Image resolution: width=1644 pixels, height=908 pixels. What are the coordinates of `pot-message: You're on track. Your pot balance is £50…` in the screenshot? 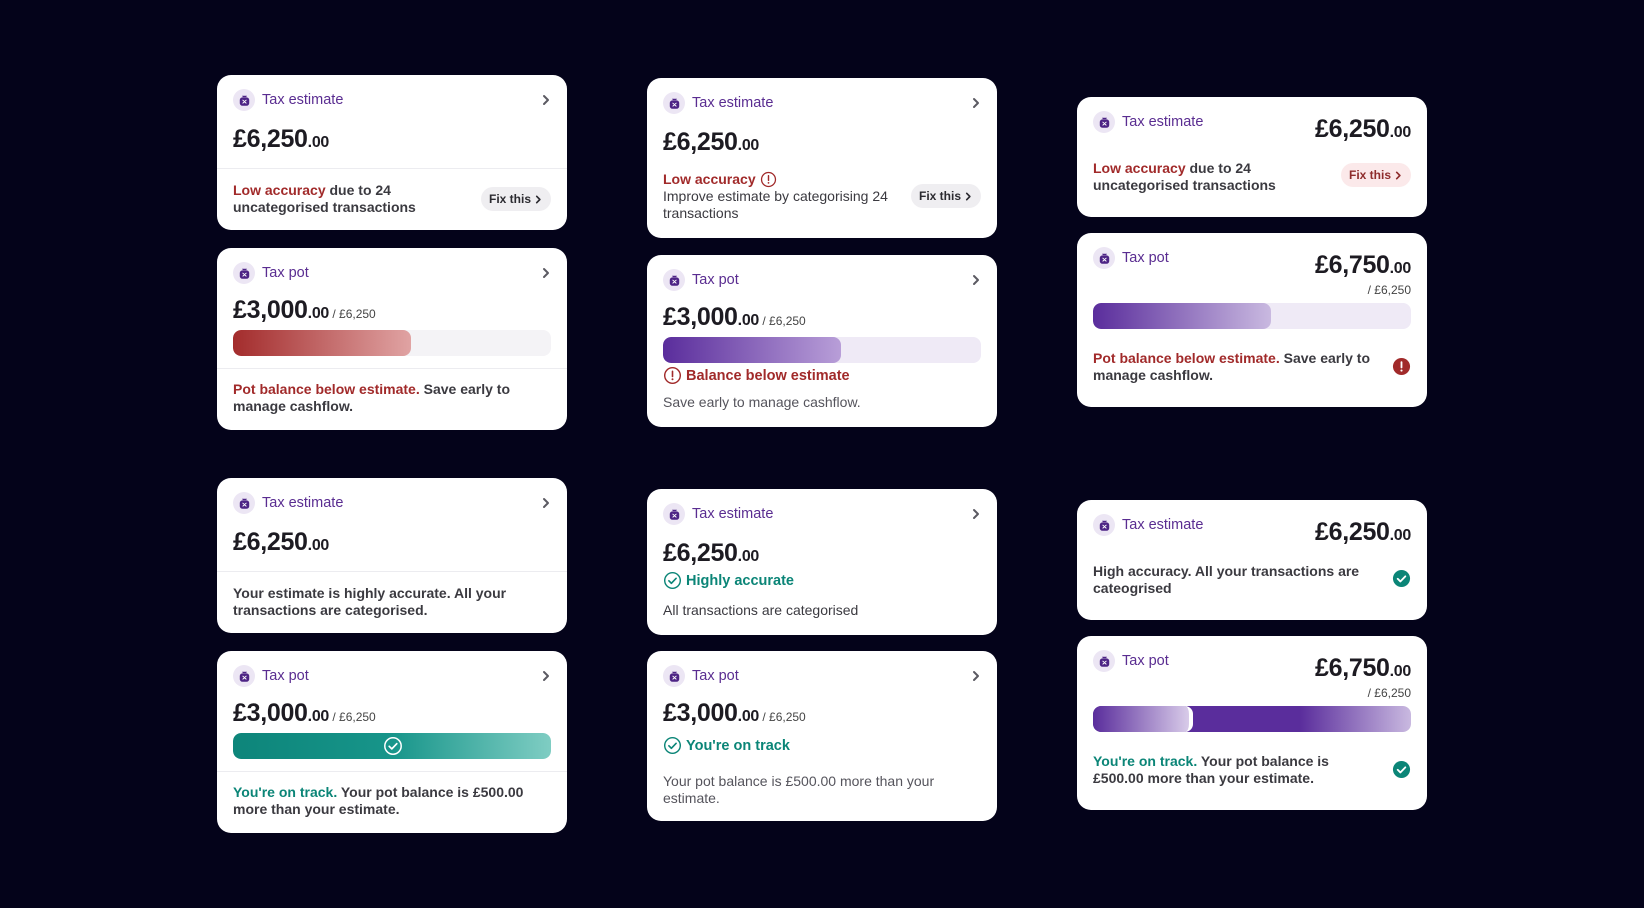 It's located at (378, 800).